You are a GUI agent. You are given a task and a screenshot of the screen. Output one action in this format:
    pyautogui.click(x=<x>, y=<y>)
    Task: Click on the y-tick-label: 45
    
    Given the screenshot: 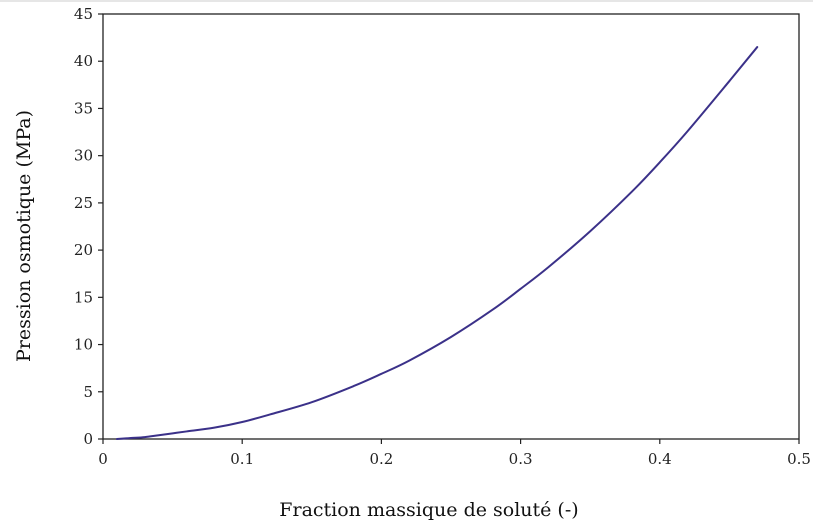 What is the action you would take?
    pyautogui.click(x=83, y=14)
    